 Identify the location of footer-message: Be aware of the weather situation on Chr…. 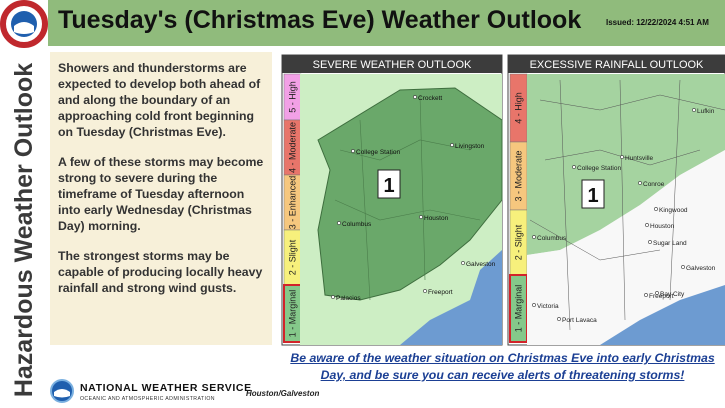
(502, 366).